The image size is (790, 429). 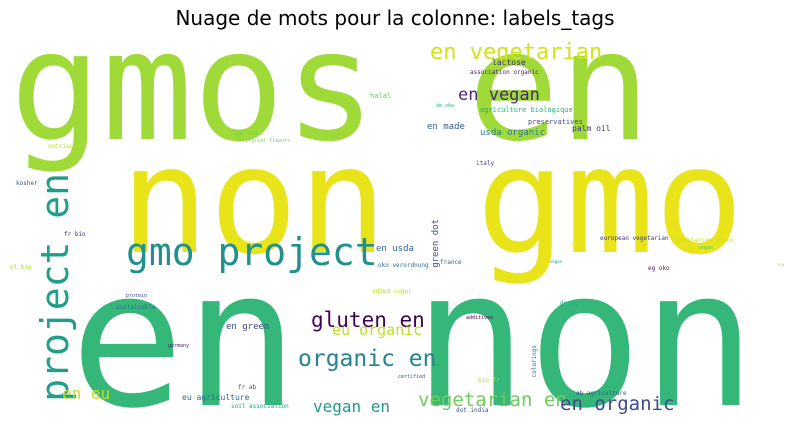 What do you see at coordinates (27, 183) in the screenshot?
I see `word: kosher` at bounding box center [27, 183].